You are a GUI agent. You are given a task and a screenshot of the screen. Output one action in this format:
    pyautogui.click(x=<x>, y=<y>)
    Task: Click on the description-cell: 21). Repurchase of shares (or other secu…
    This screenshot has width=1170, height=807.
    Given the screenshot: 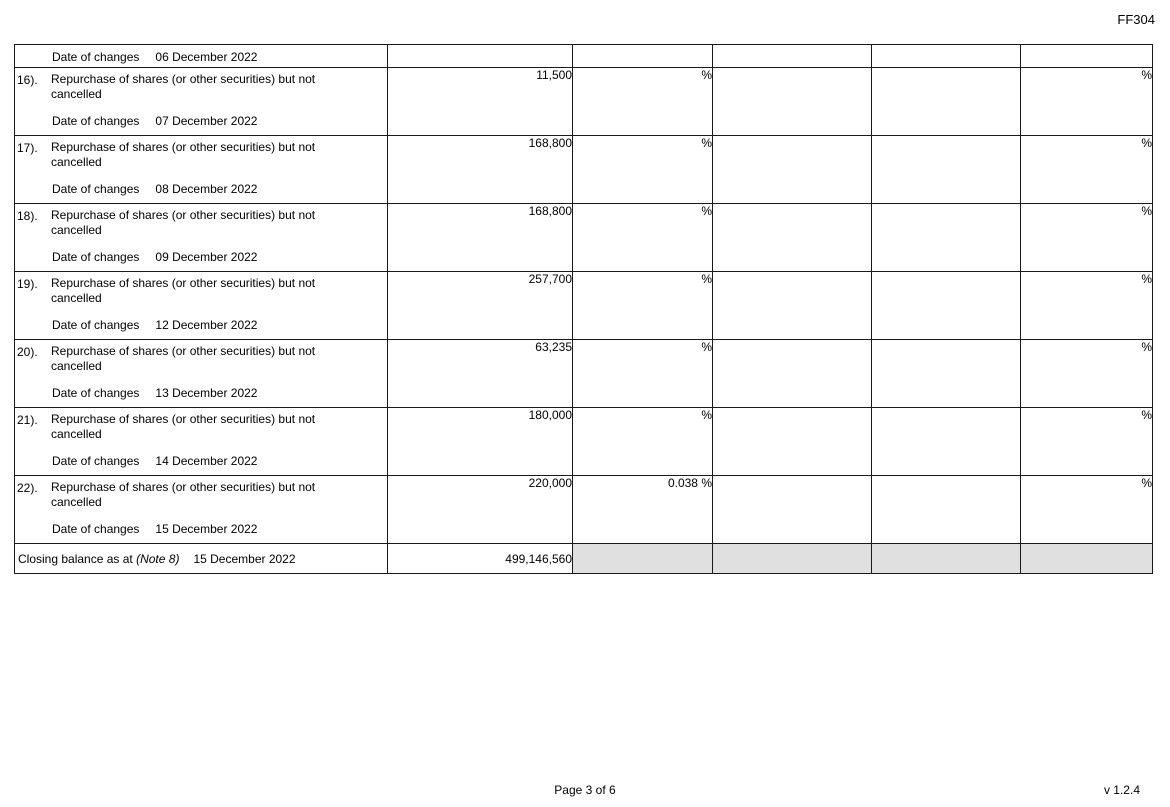 What is the action you would take?
    pyautogui.click(x=201, y=441)
    